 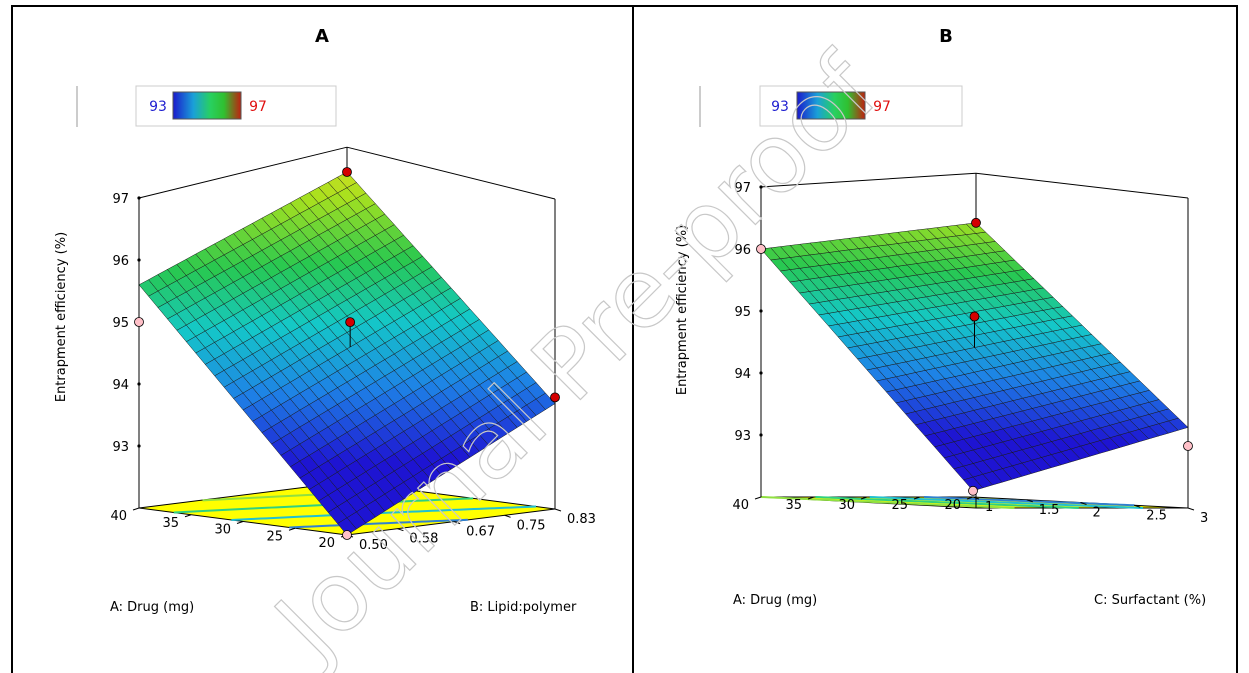 I want to click on panel-a-y-tick-0.67, so click(x=457, y=523).